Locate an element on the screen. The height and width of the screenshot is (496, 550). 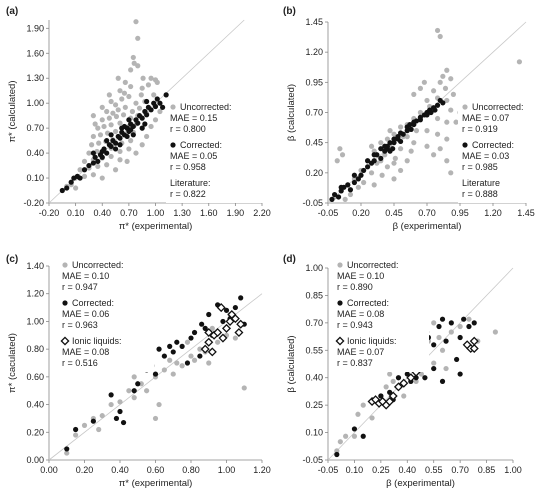
panel-label: (d) is located at coordinates (289, 259).